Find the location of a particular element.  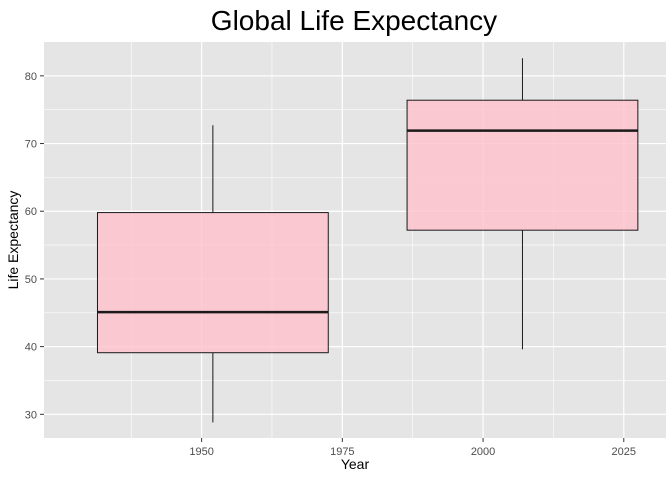

x-tick-label: 1975 is located at coordinates (342, 452).